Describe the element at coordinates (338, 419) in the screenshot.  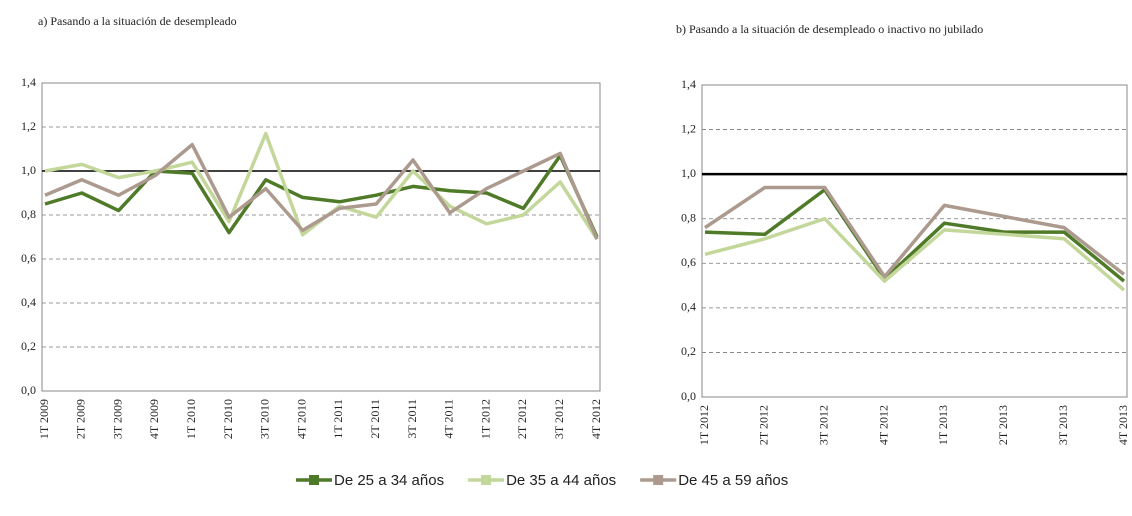
I see `x-tick-label: 1T 2011` at that location.